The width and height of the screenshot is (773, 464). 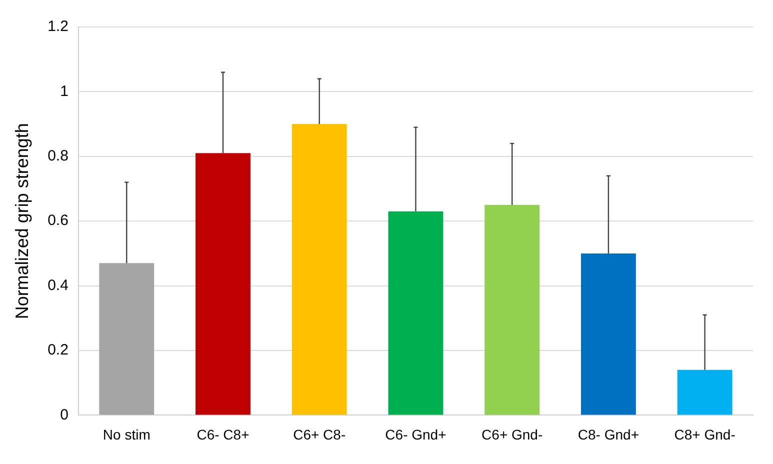 I want to click on x-tick-label: C8+ Gnd-, so click(x=705, y=434).